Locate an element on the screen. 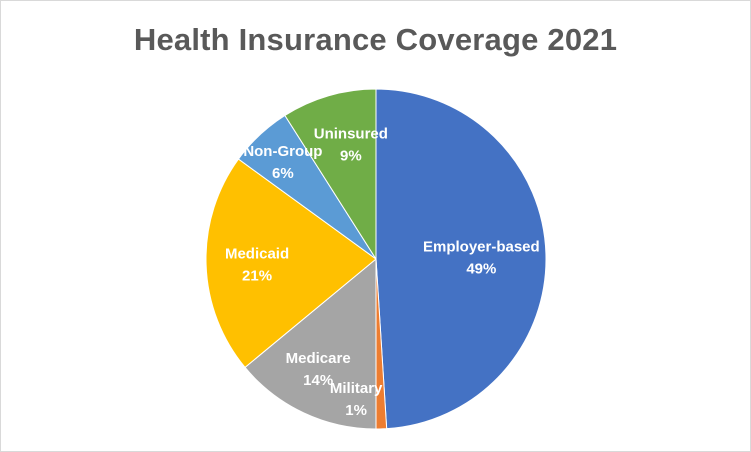 Image resolution: width=751 pixels, height=452 pixels. slice-label-percent: 9% is located at coordinates (351, 156).